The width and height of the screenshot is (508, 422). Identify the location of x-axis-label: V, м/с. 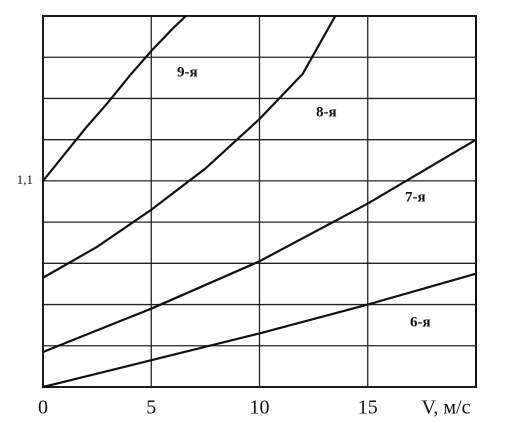
(446, 408).